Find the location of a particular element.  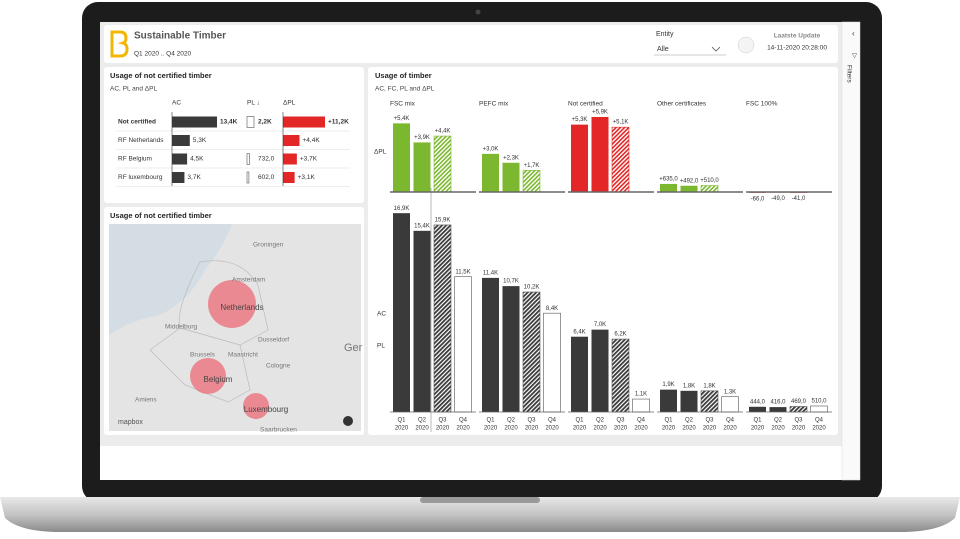

laptop-base is located at coordinates (480, 514).